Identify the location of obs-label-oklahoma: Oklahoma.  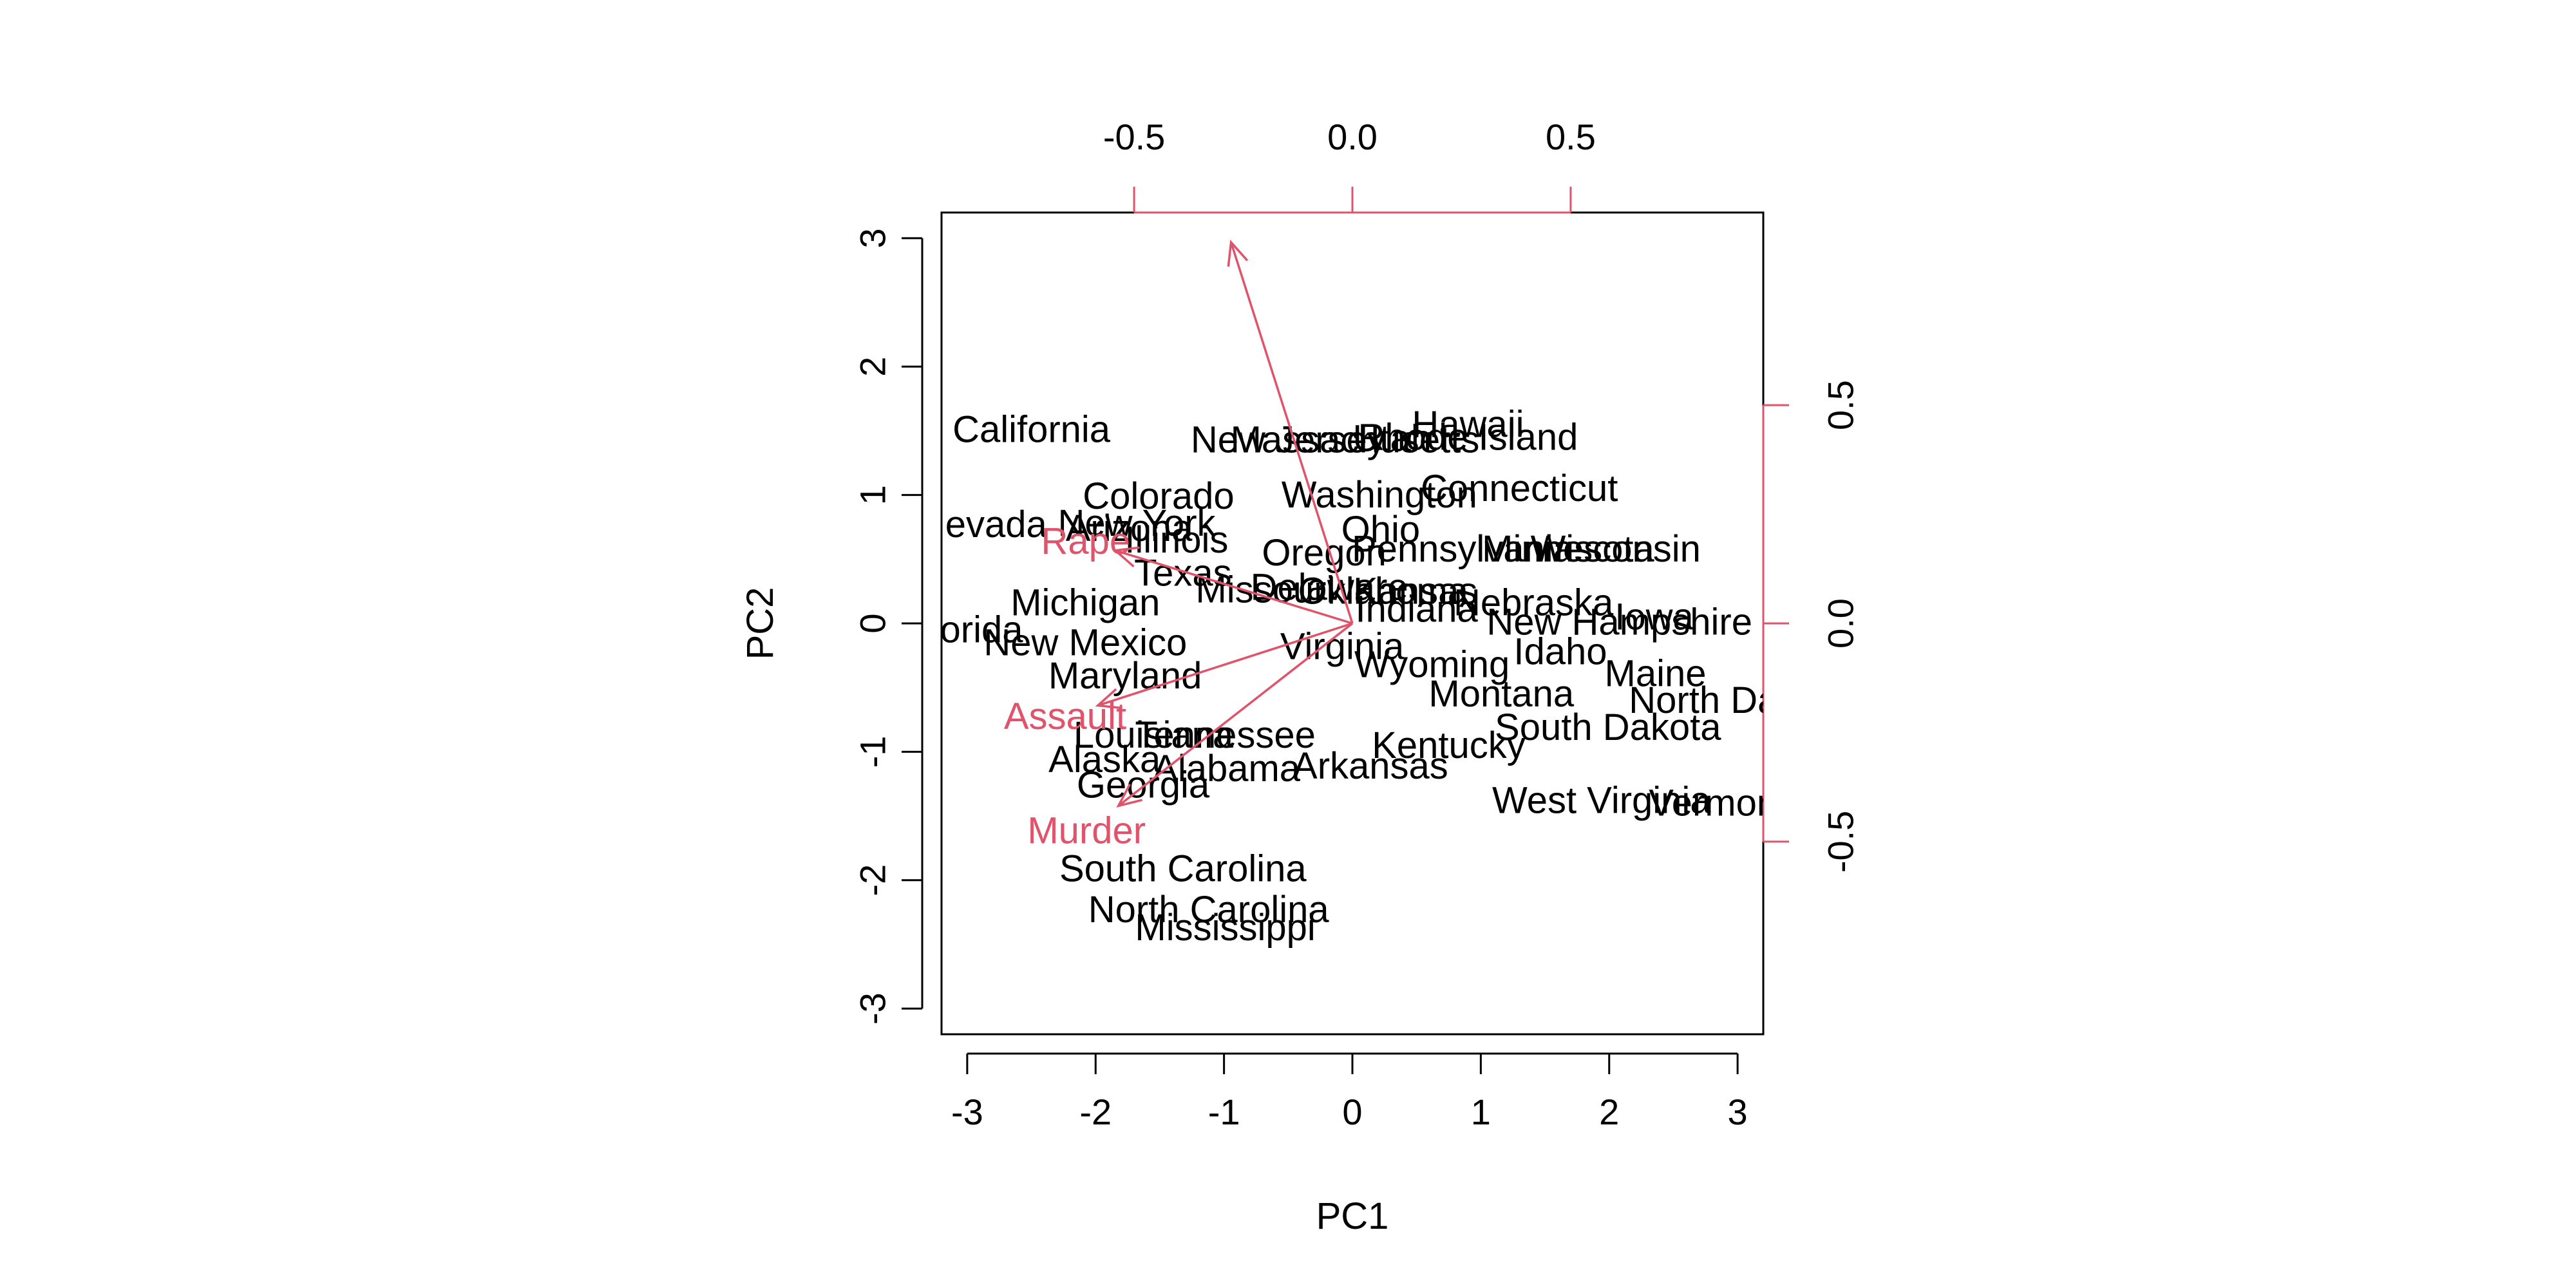
(1384, 591).